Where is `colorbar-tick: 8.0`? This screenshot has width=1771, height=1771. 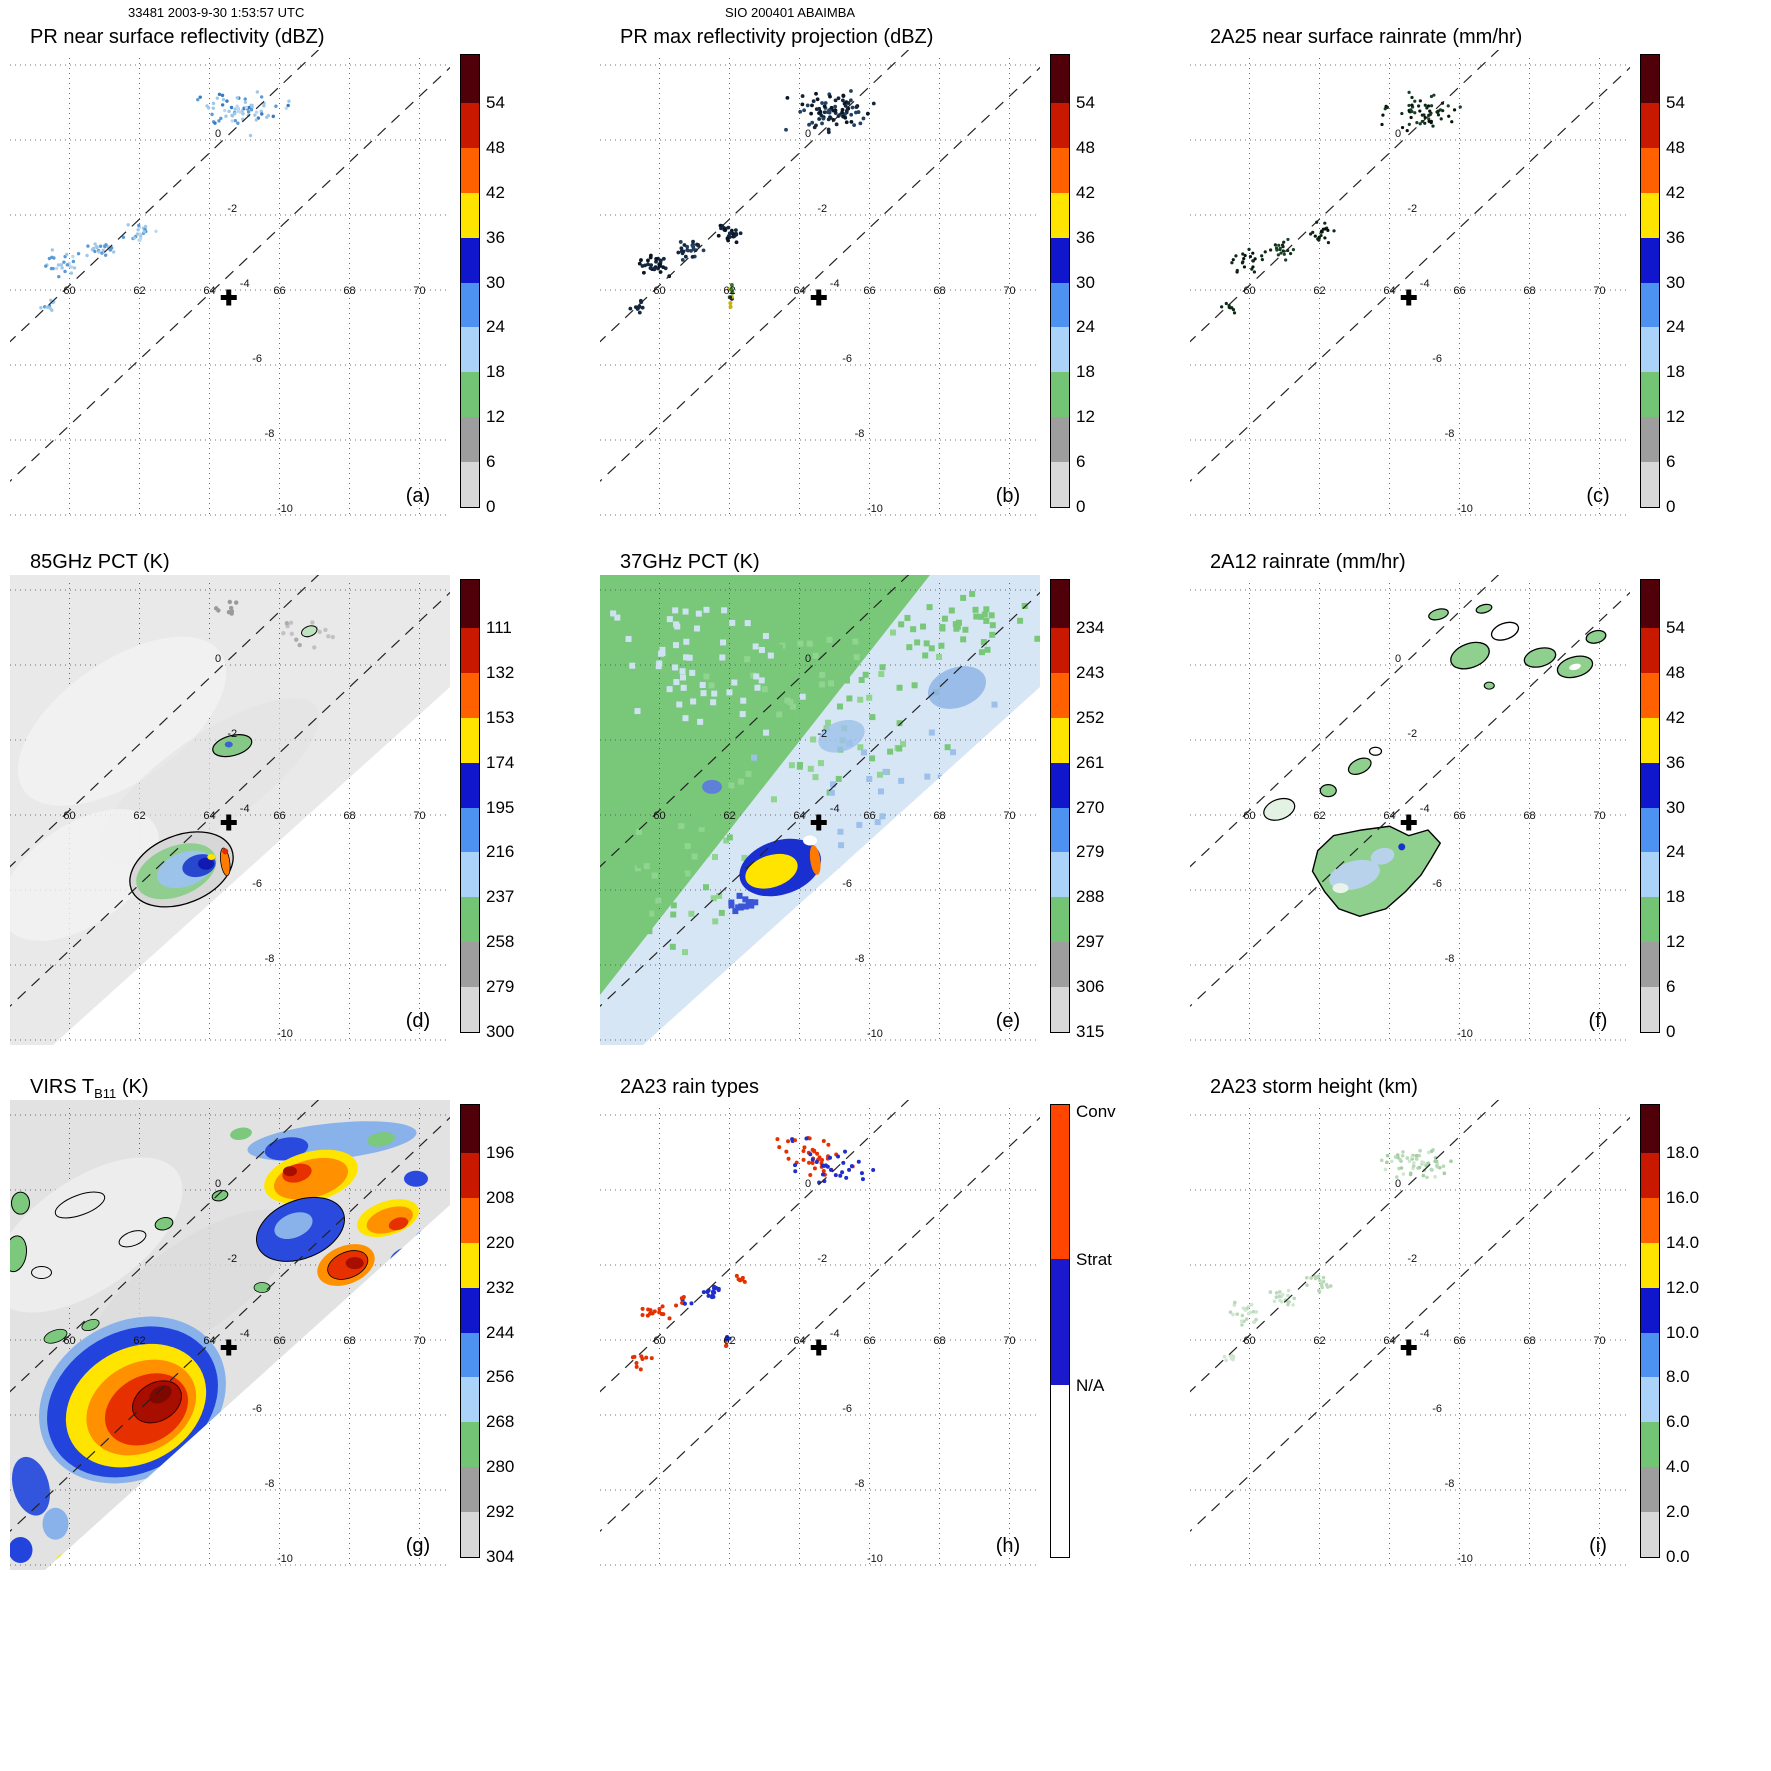
colorbar-tick: 8.0 is located at coordinates (1678, 1377).